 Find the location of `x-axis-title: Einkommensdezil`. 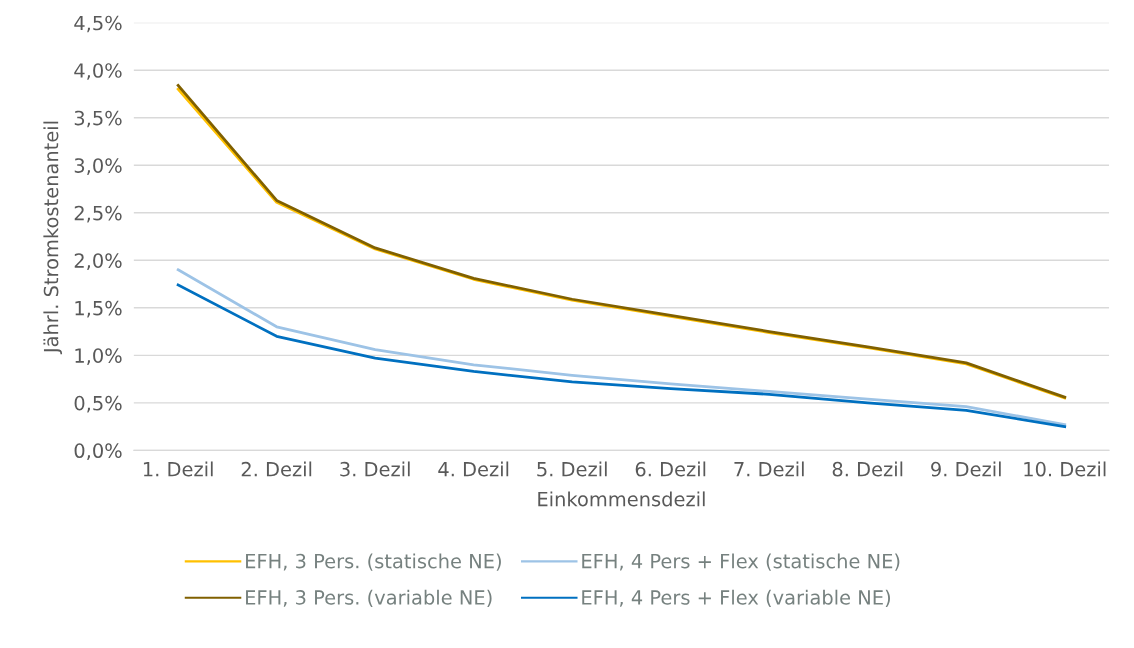

x-axis-title: Einkommensdezil is located at coordinates (621, 499).